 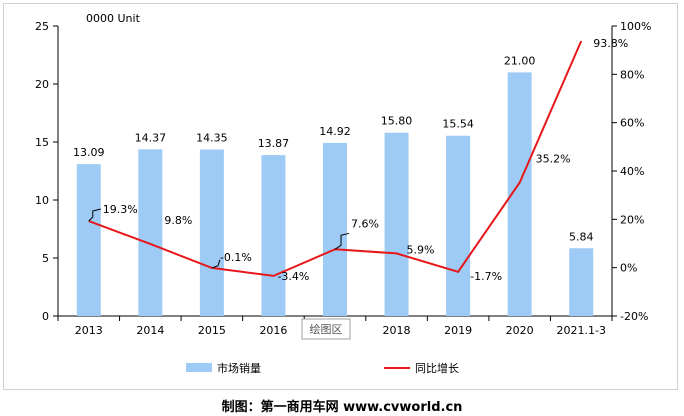 I want to click on right-tick-label: 0%, so click(x=628, y=268).